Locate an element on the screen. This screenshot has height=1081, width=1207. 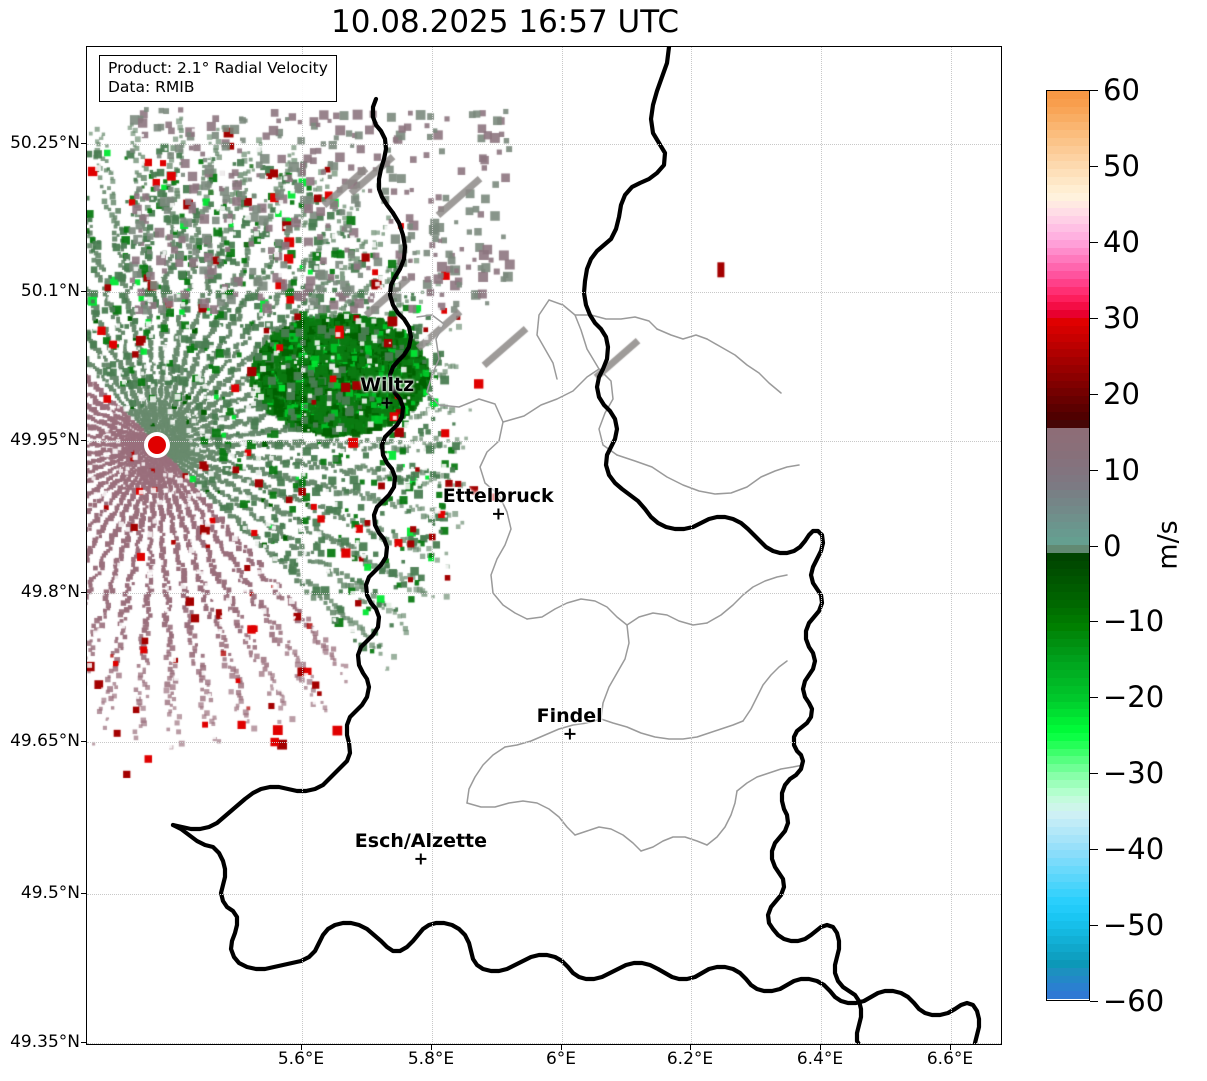
page-title: 10.08.2025 16:57 UTC is located at coordinates (505, 22).